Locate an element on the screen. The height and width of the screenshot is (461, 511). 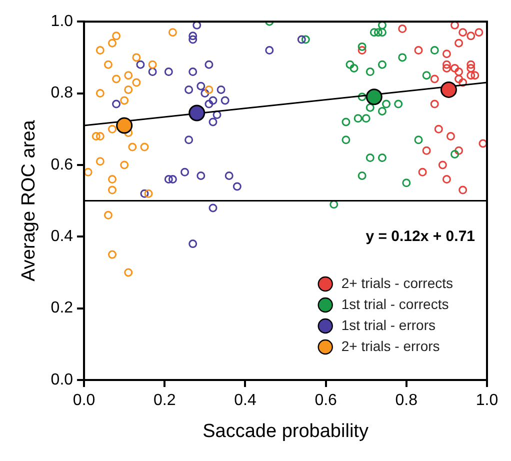
annotation: y = 0.12x + 0.71 is located at coordinates (420, 236).